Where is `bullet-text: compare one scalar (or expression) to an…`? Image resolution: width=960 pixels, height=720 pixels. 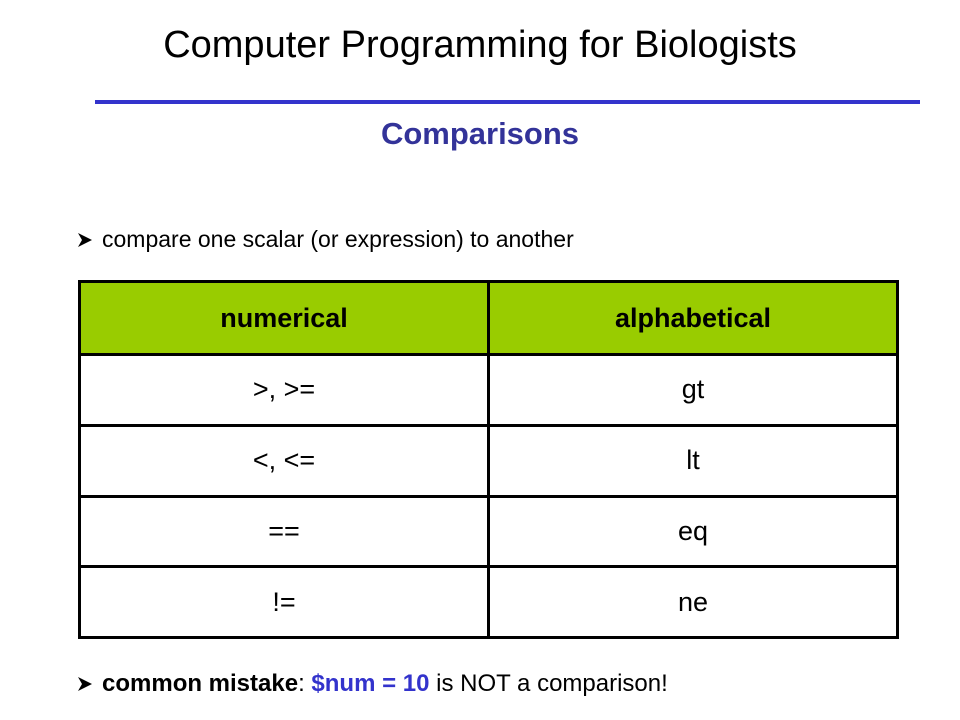 bullet-text: compare one scalar (or expression) to an… is located at coordinates (338, 239).